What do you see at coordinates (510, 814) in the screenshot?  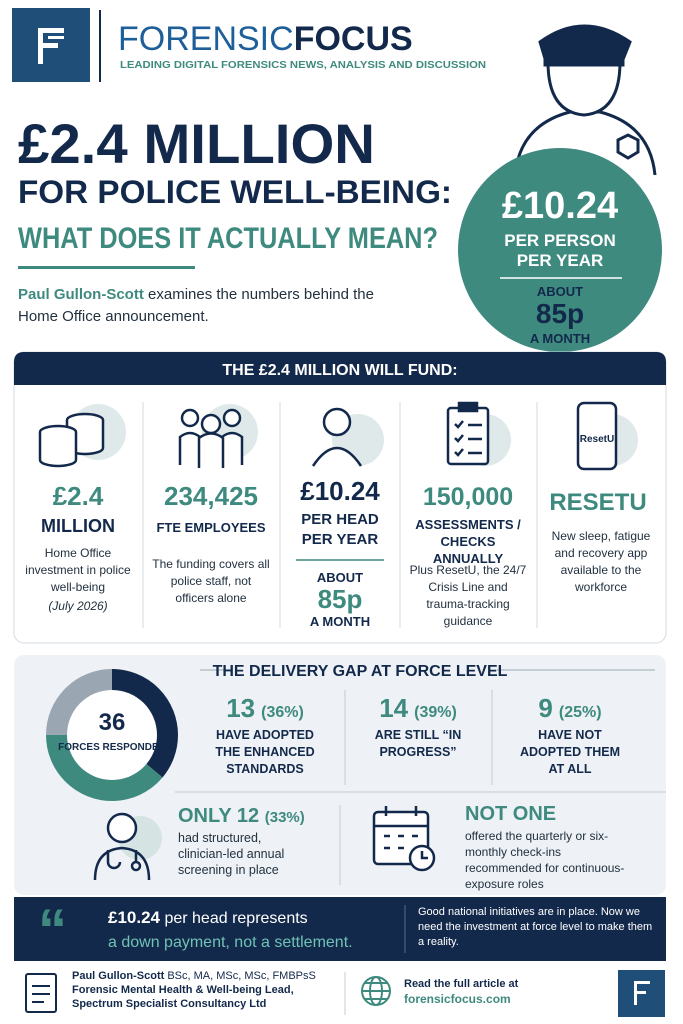 I see `checkins-lead: NOT ONE` at bounding box center [510, 814].